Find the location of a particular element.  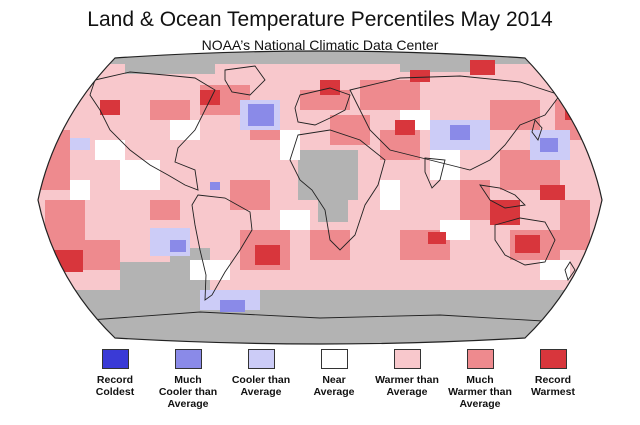

antarctica-outline is located at coordinates (325, 317).